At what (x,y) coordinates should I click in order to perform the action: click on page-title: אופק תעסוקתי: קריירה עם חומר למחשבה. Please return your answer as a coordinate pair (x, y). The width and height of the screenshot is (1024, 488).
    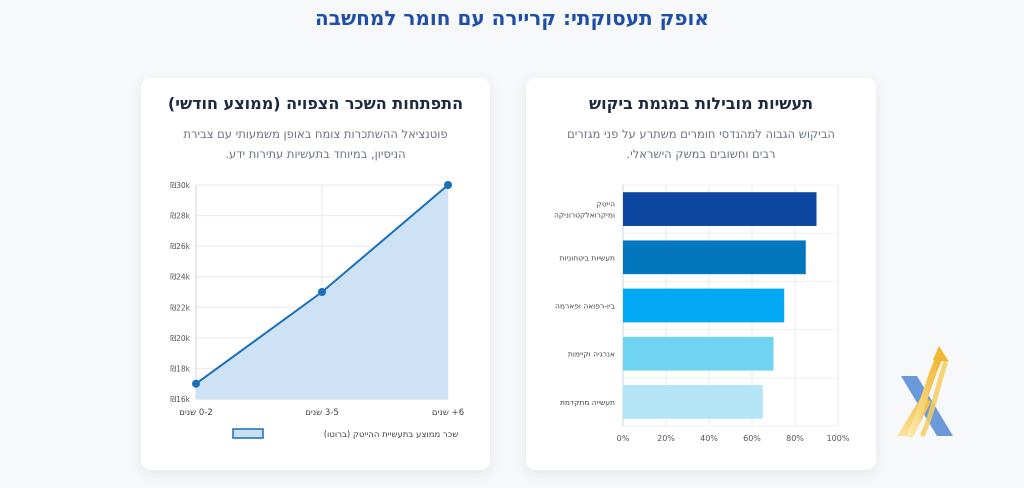
    Looking at the image, I should click on (512, 18).